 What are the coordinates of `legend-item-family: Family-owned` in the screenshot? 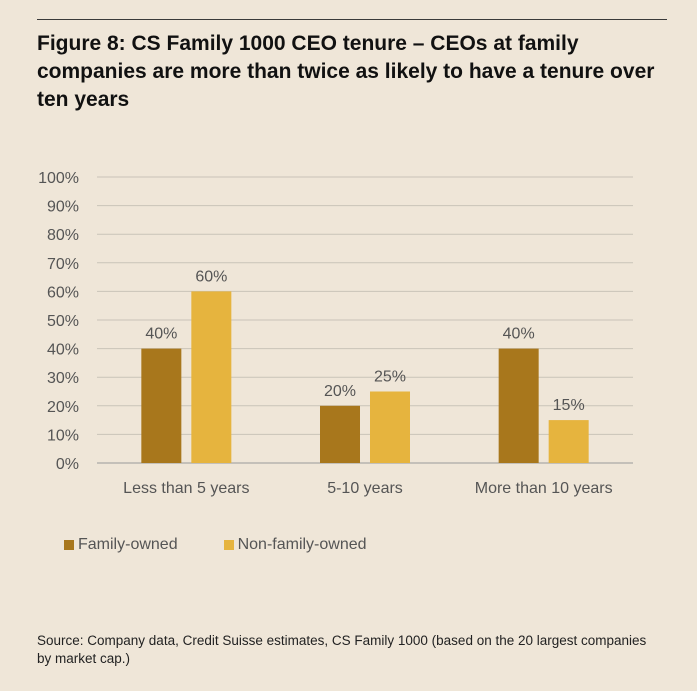 It's located at (121, 545).